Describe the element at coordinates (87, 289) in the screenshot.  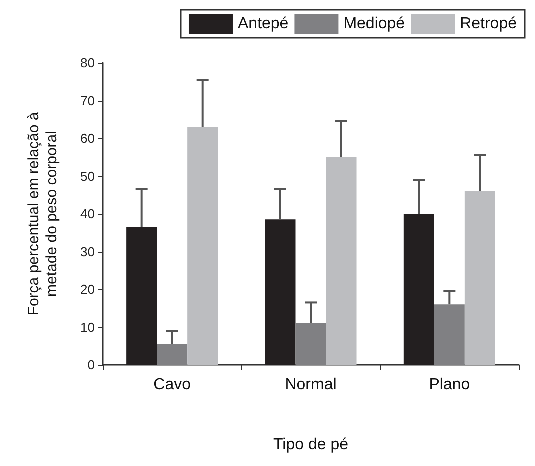
I see `y-tick-label: 20` at that location.